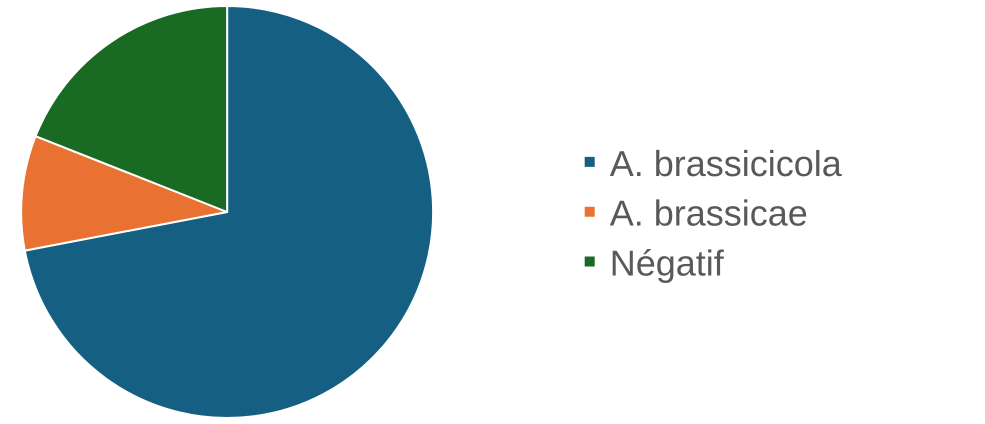  Describe the element at coordinates (667, 263) in the screenshot. I see `legend-label: Négatif` at that location.